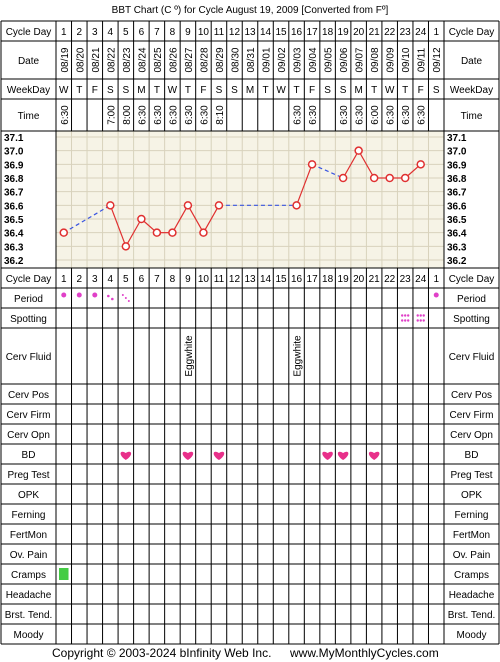 The height and width of the screenshot is (662, 500). Describe the element at coordinates (29, 515) in the screenshot. I see `row-label-ferning: Ferning` at that location.